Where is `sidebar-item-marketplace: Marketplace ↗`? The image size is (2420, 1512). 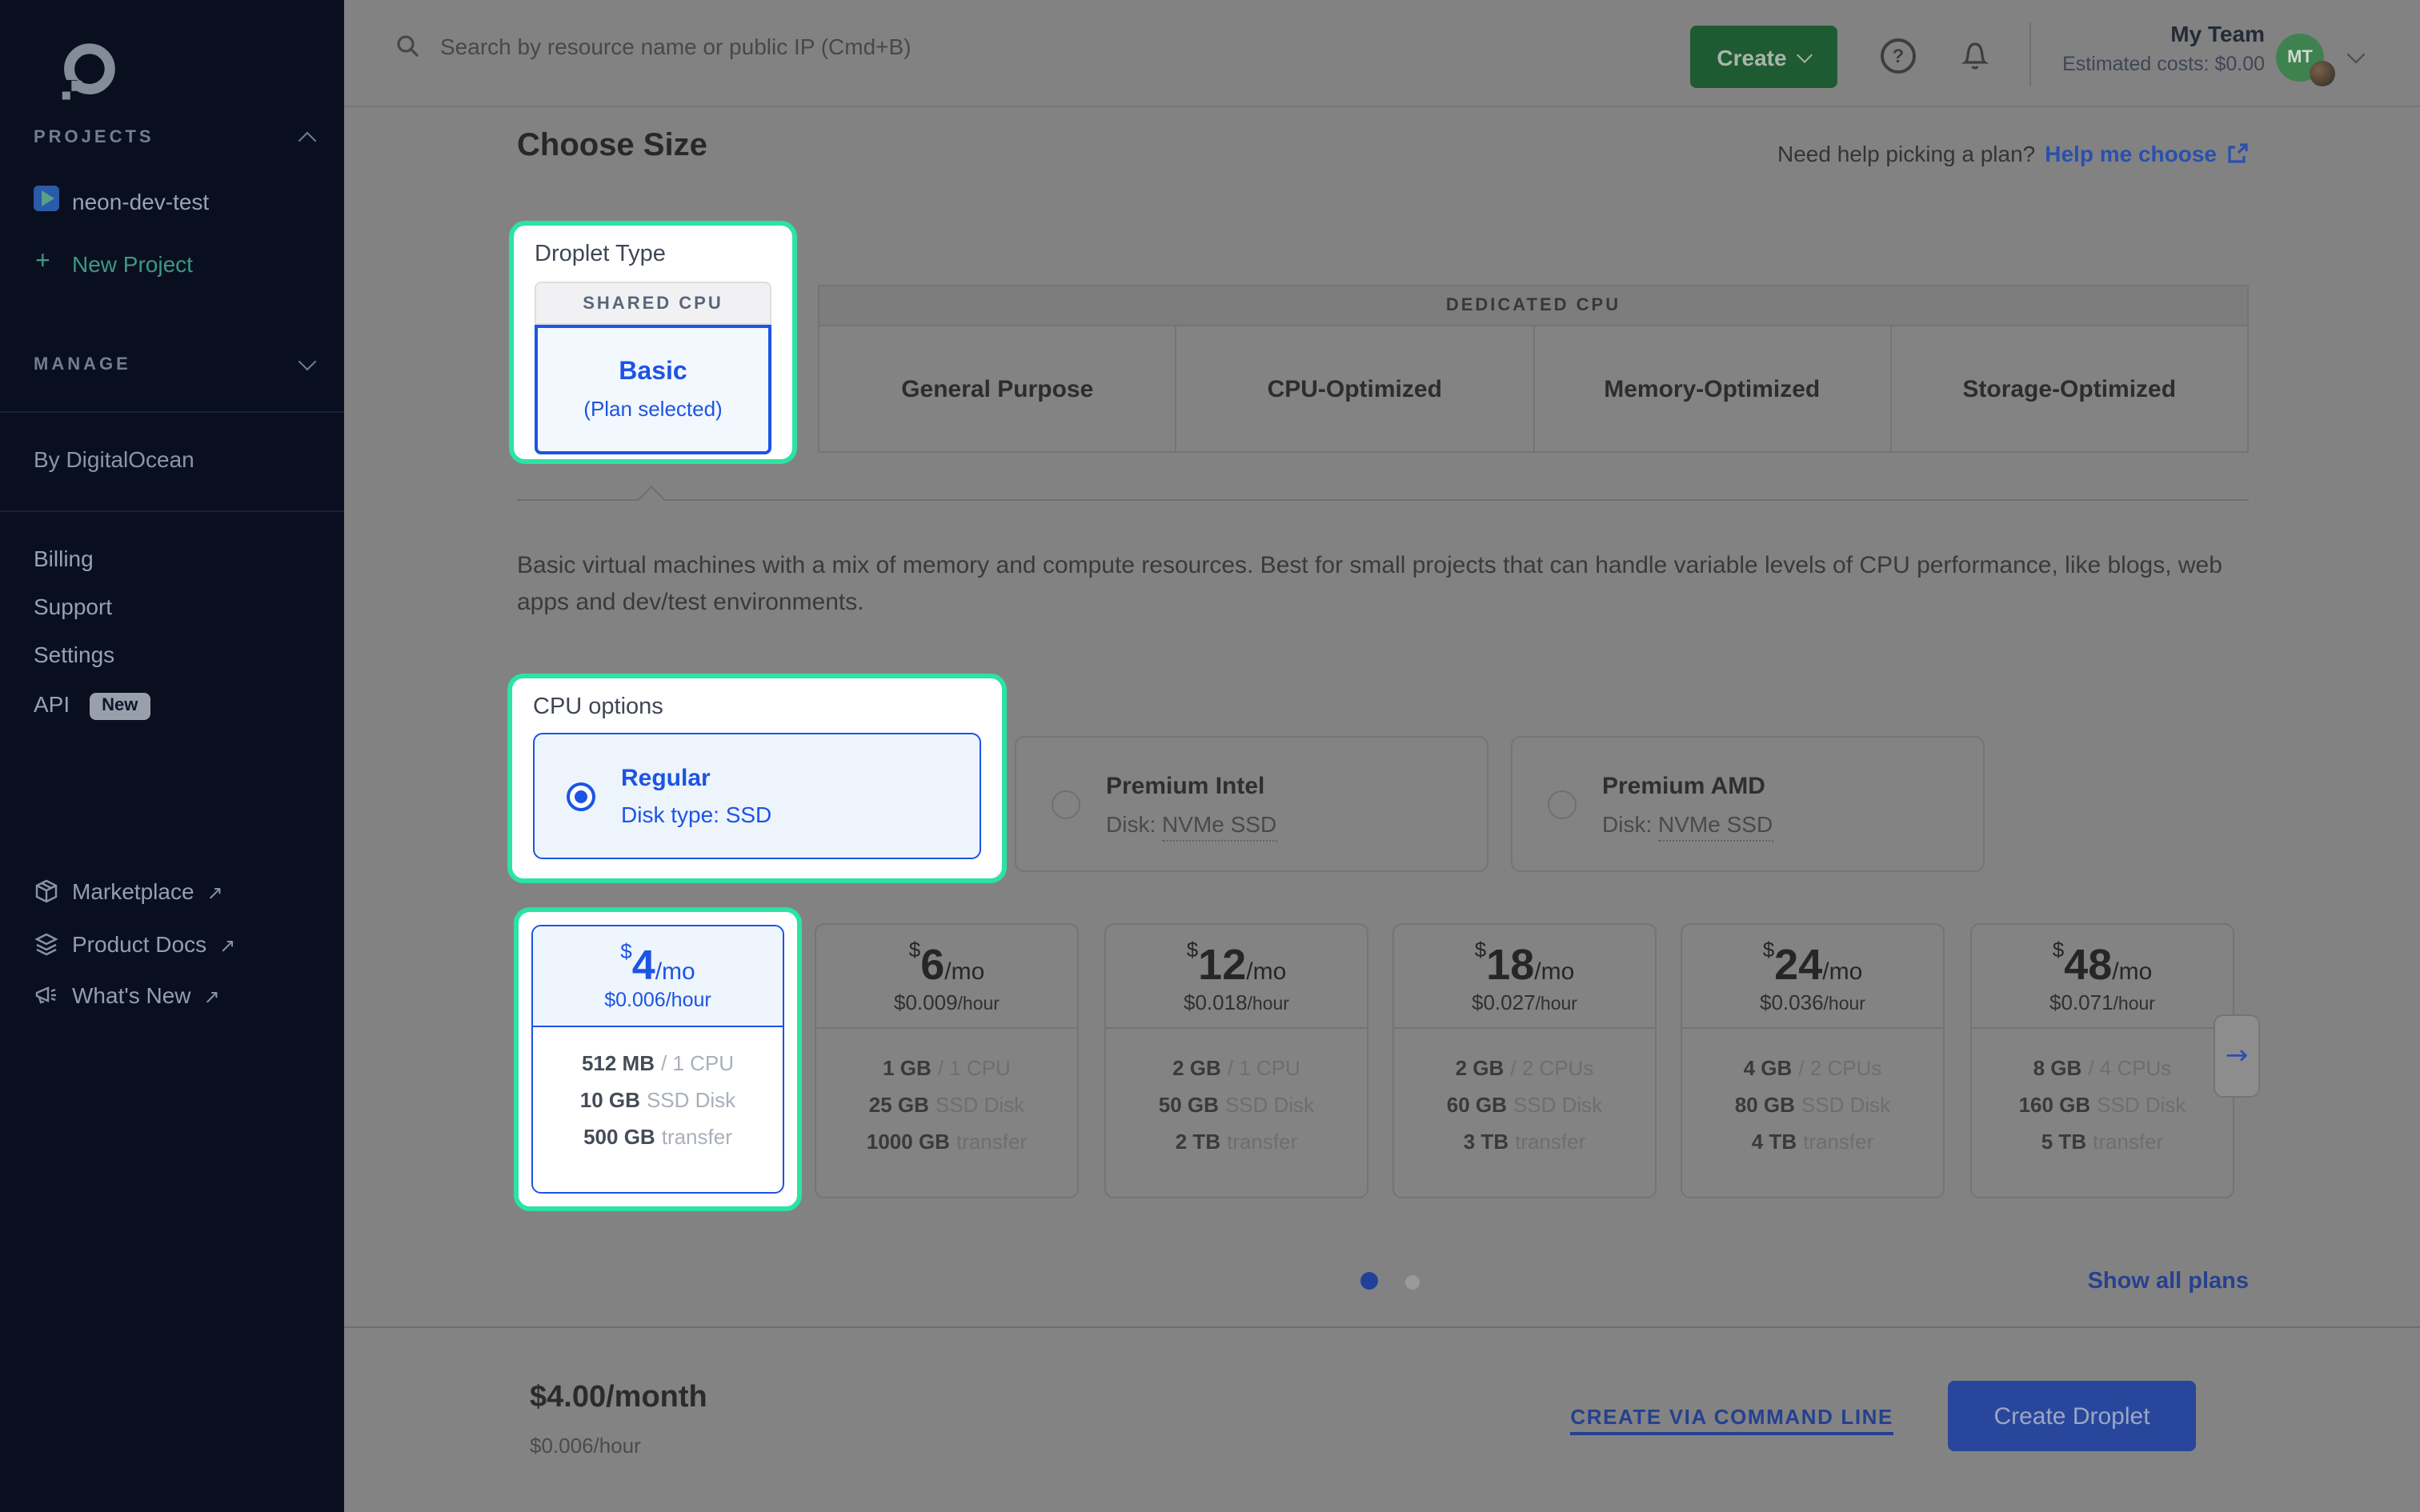 sidebar-item-marketplace: Marketplace ↗ is located at coordinates (147, 891).